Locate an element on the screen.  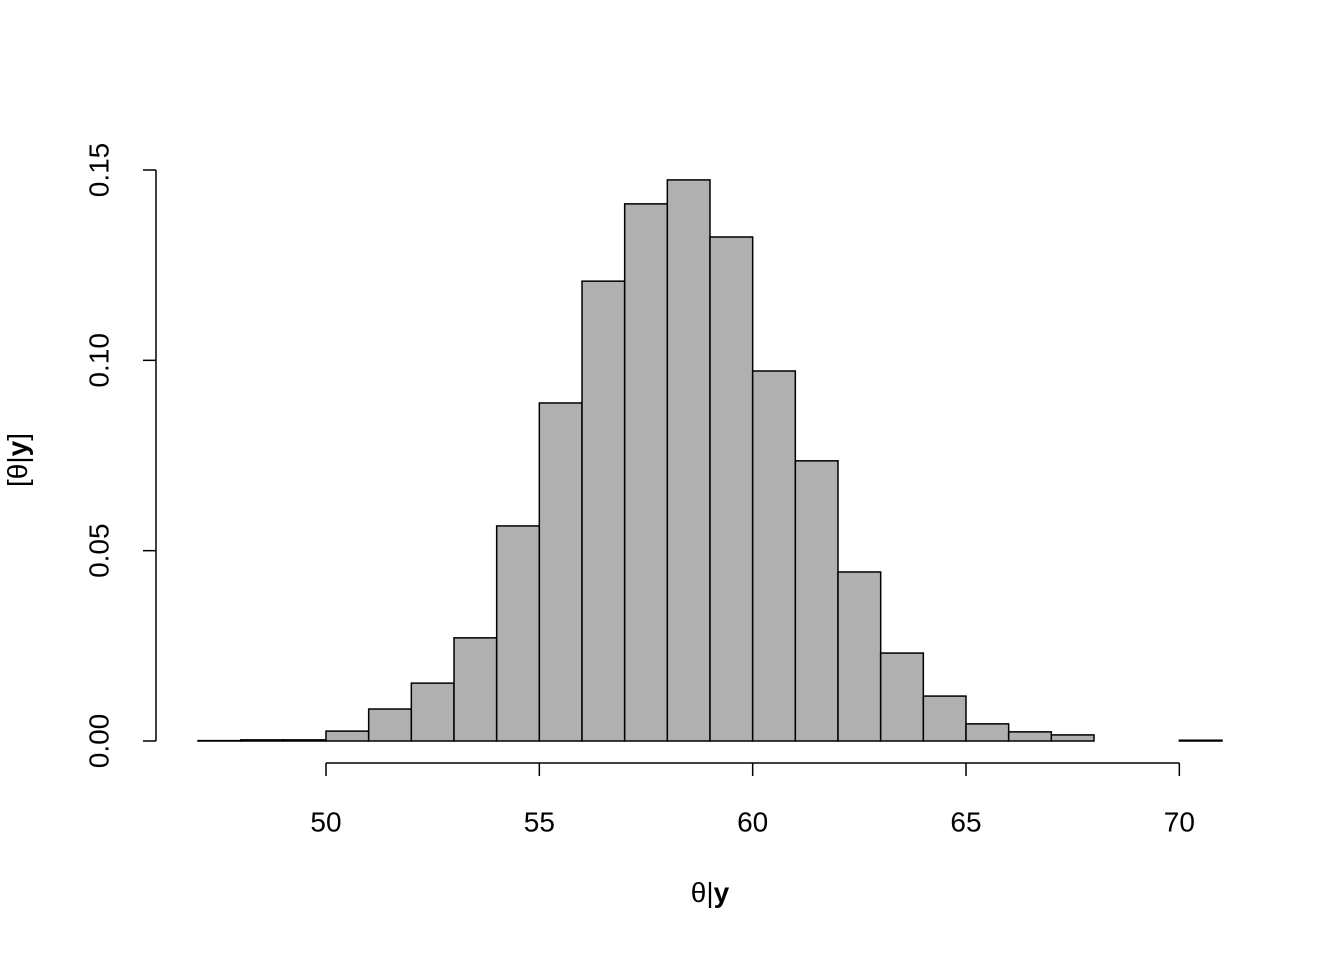
x-tick-label: 70 is located at coordinates (1179, 821).